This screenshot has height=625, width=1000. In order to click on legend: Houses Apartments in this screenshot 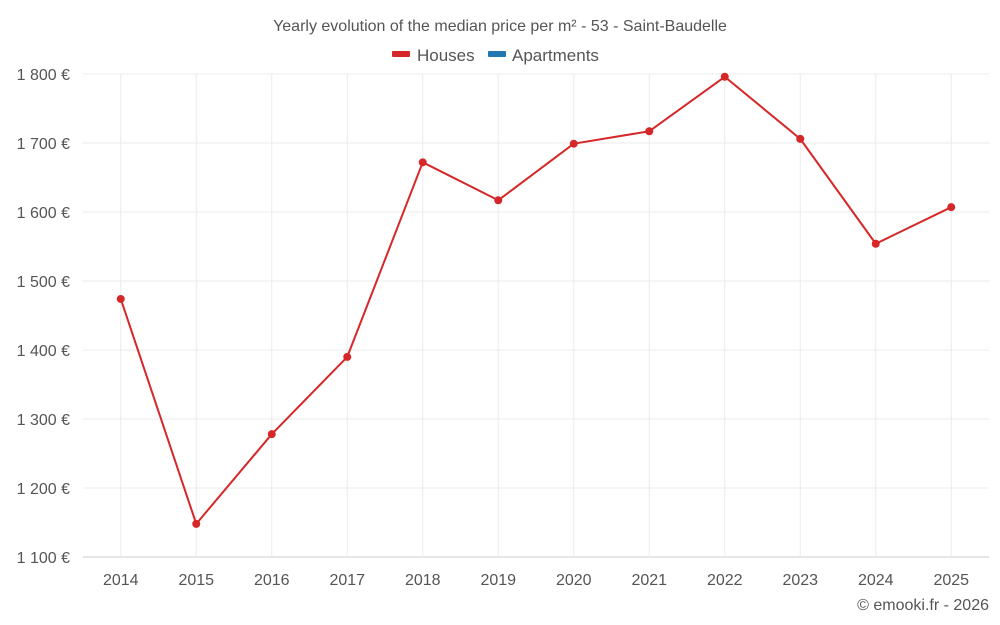, I will do `click(495, 55)`.